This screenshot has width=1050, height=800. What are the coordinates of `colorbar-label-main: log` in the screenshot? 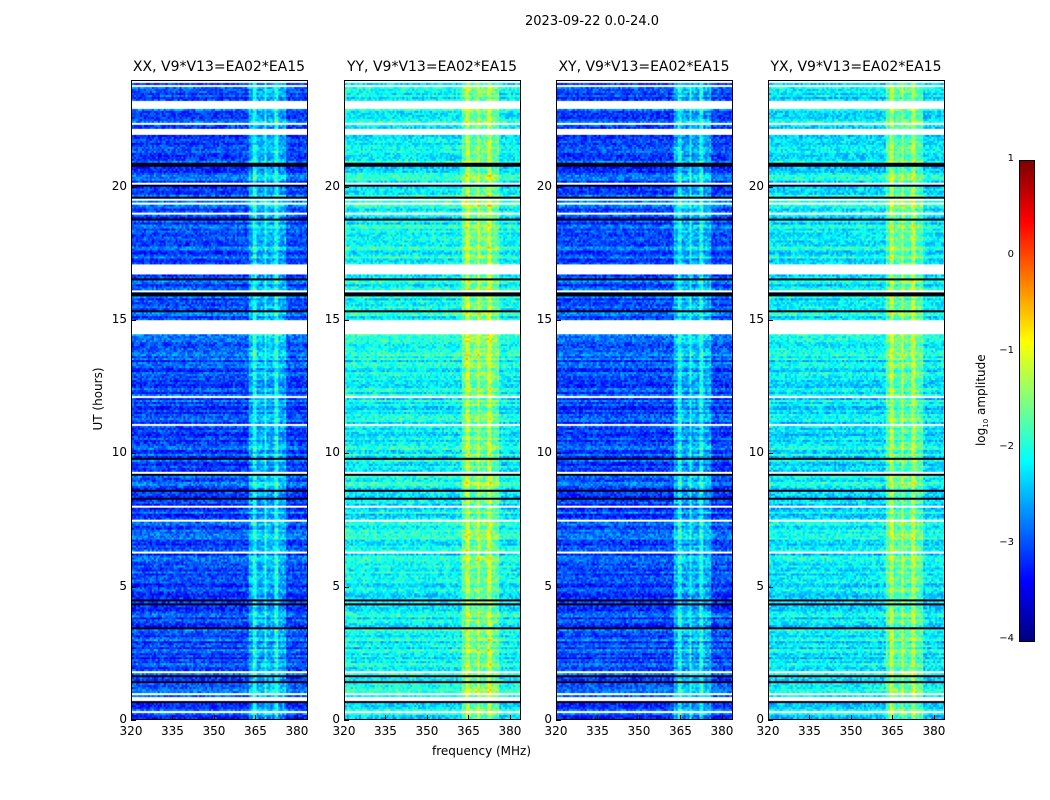 It's located at (980, 437).